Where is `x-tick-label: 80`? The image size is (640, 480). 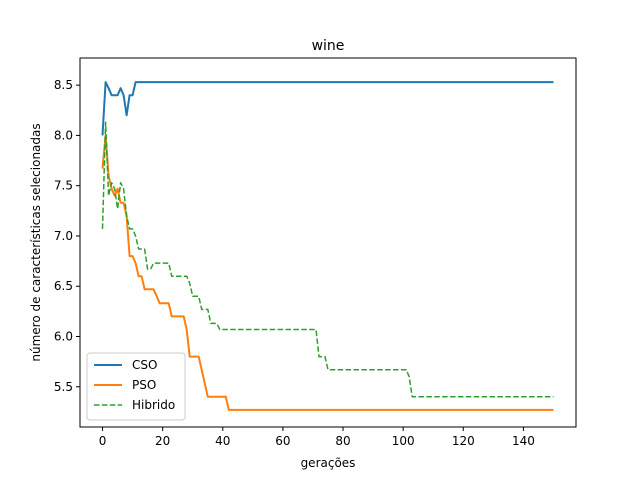
x-tick-label: 80 is located at coordinates (342, 441).